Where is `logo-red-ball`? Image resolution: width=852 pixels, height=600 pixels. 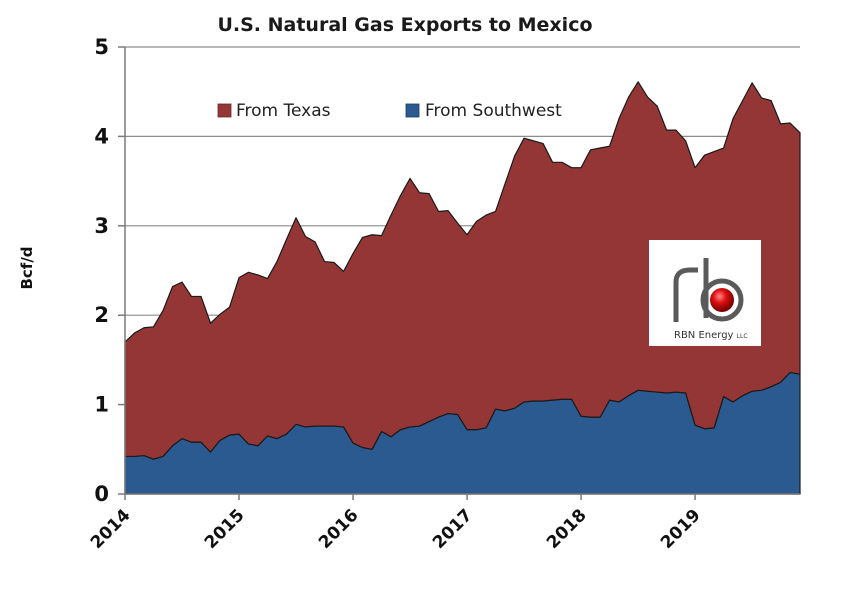 logo-red-ball is located at coordinates (722, 300).